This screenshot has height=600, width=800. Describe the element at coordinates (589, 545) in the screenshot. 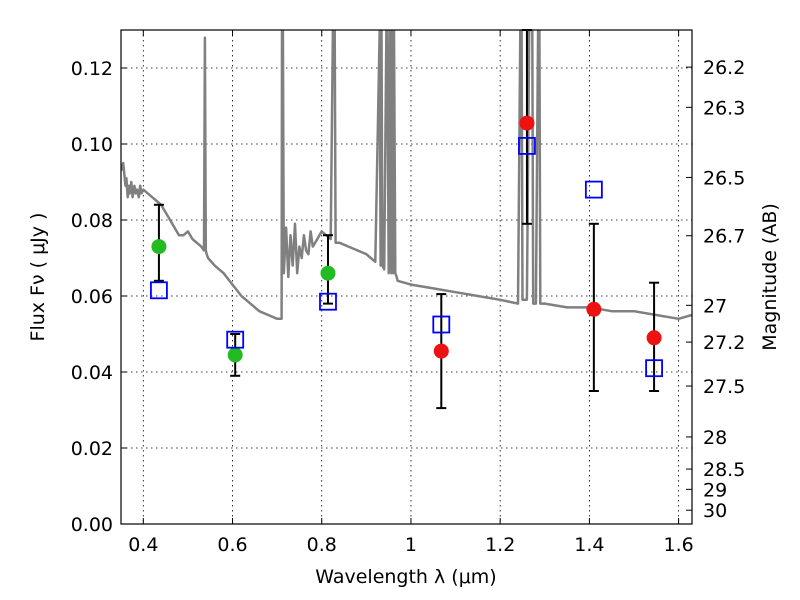

I see `x-tick-label: 1.4` at that location.